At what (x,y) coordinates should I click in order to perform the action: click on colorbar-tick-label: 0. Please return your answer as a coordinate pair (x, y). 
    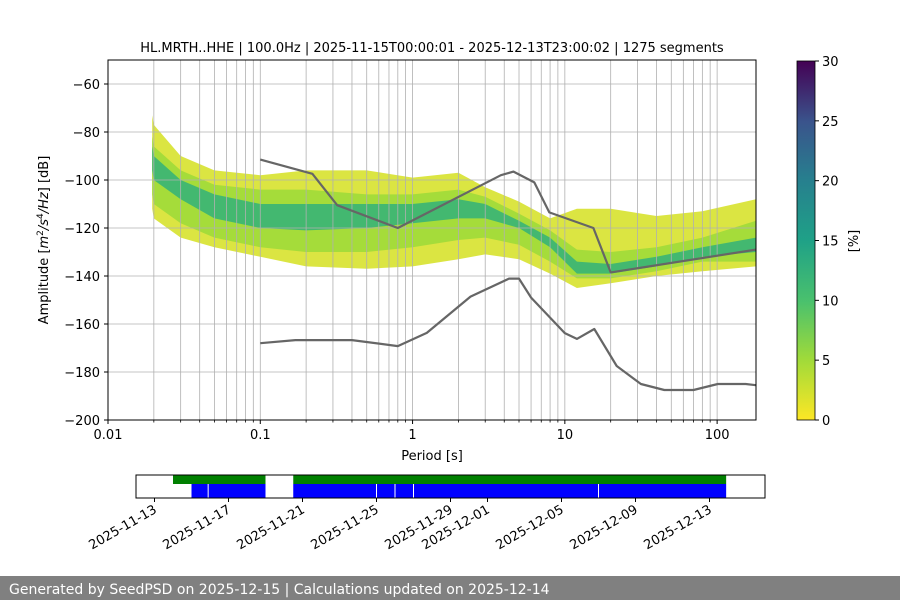
    Looking at the image, I should click on (826, 421).